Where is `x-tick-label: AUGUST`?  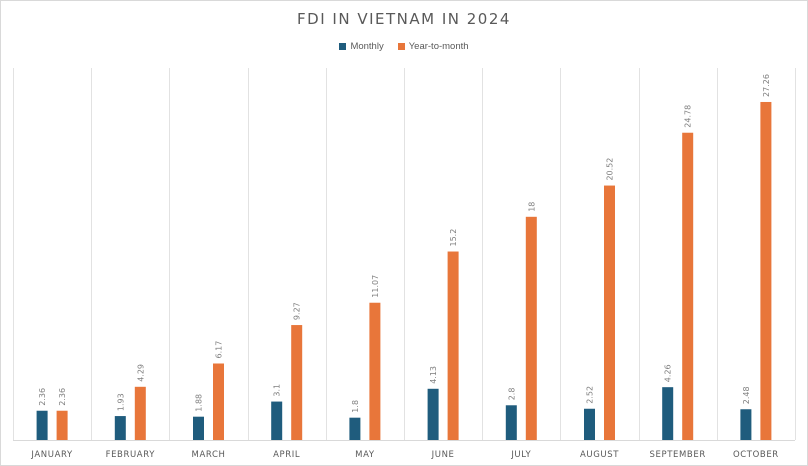
x-tick-label: AUGUST is located at coordinates (599, 455).